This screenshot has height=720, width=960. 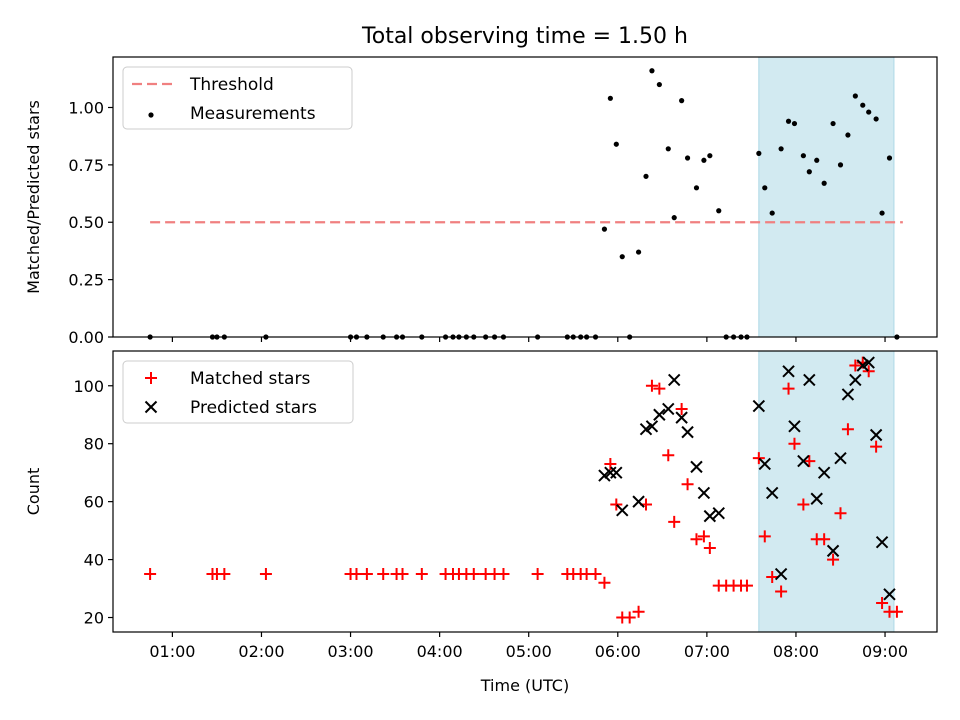 I want to click on x-tick-label: 07:00, so click(x=707, y=651).